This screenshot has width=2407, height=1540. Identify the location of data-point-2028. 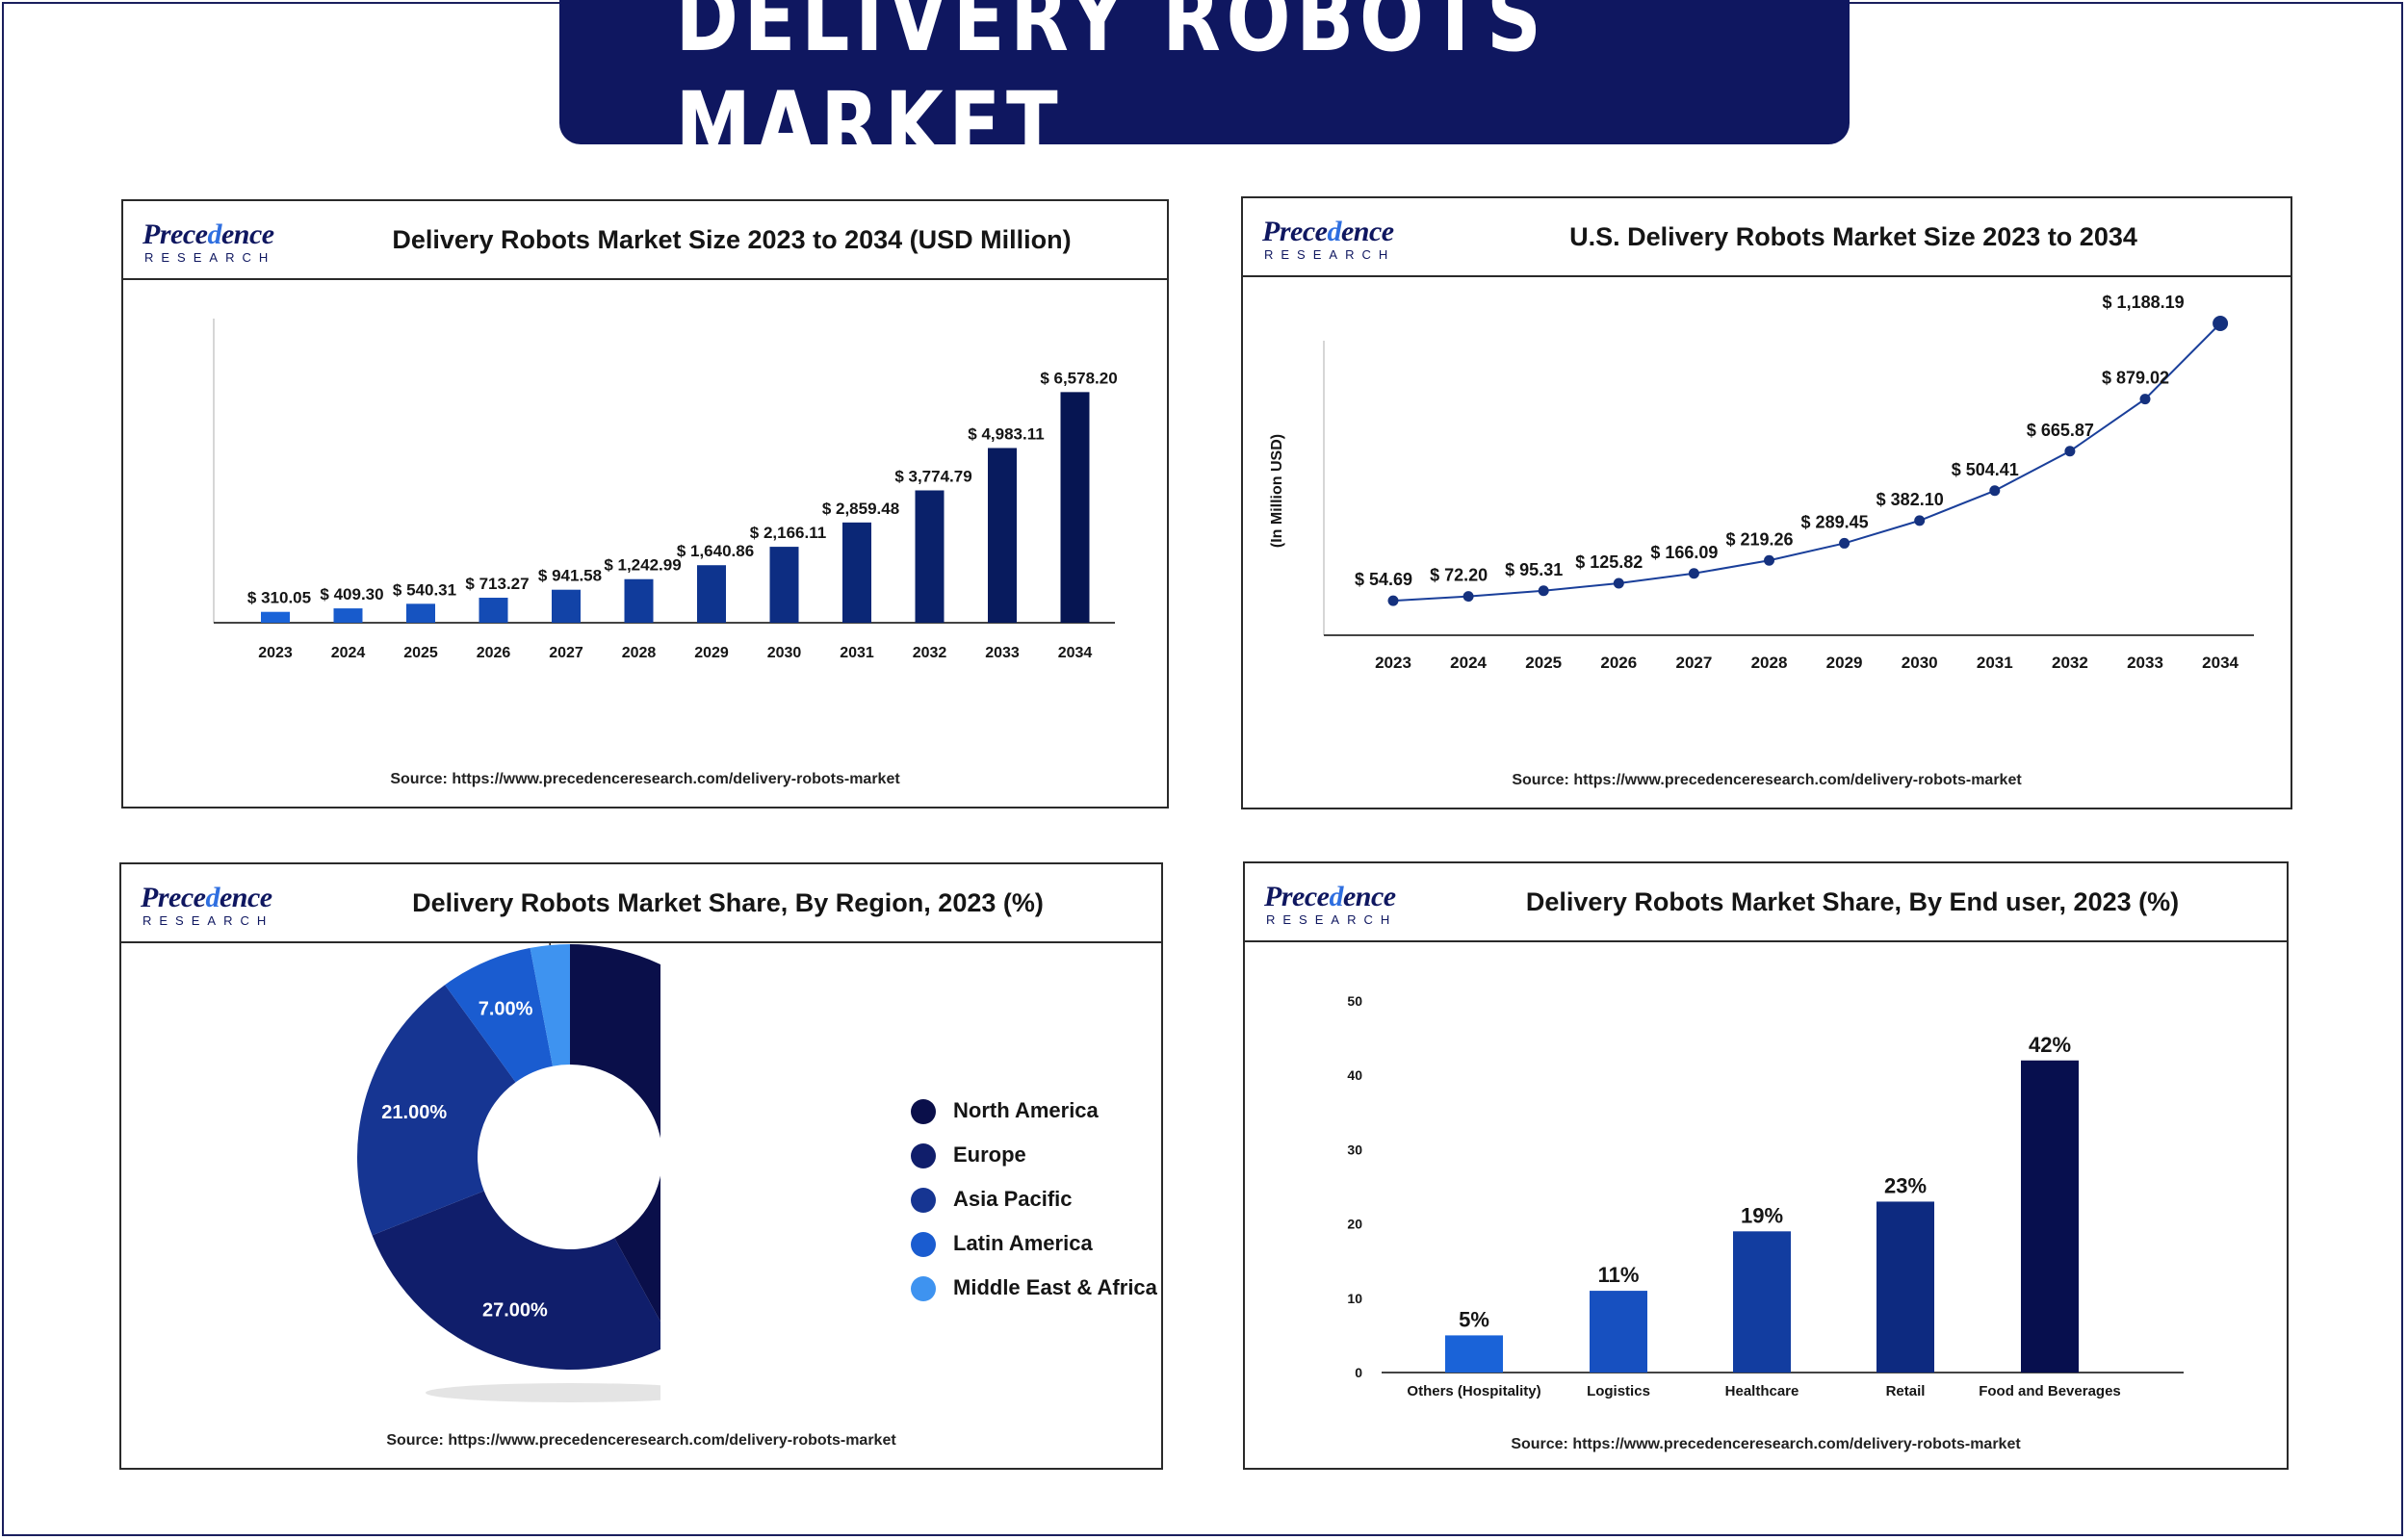
(1769, 560).